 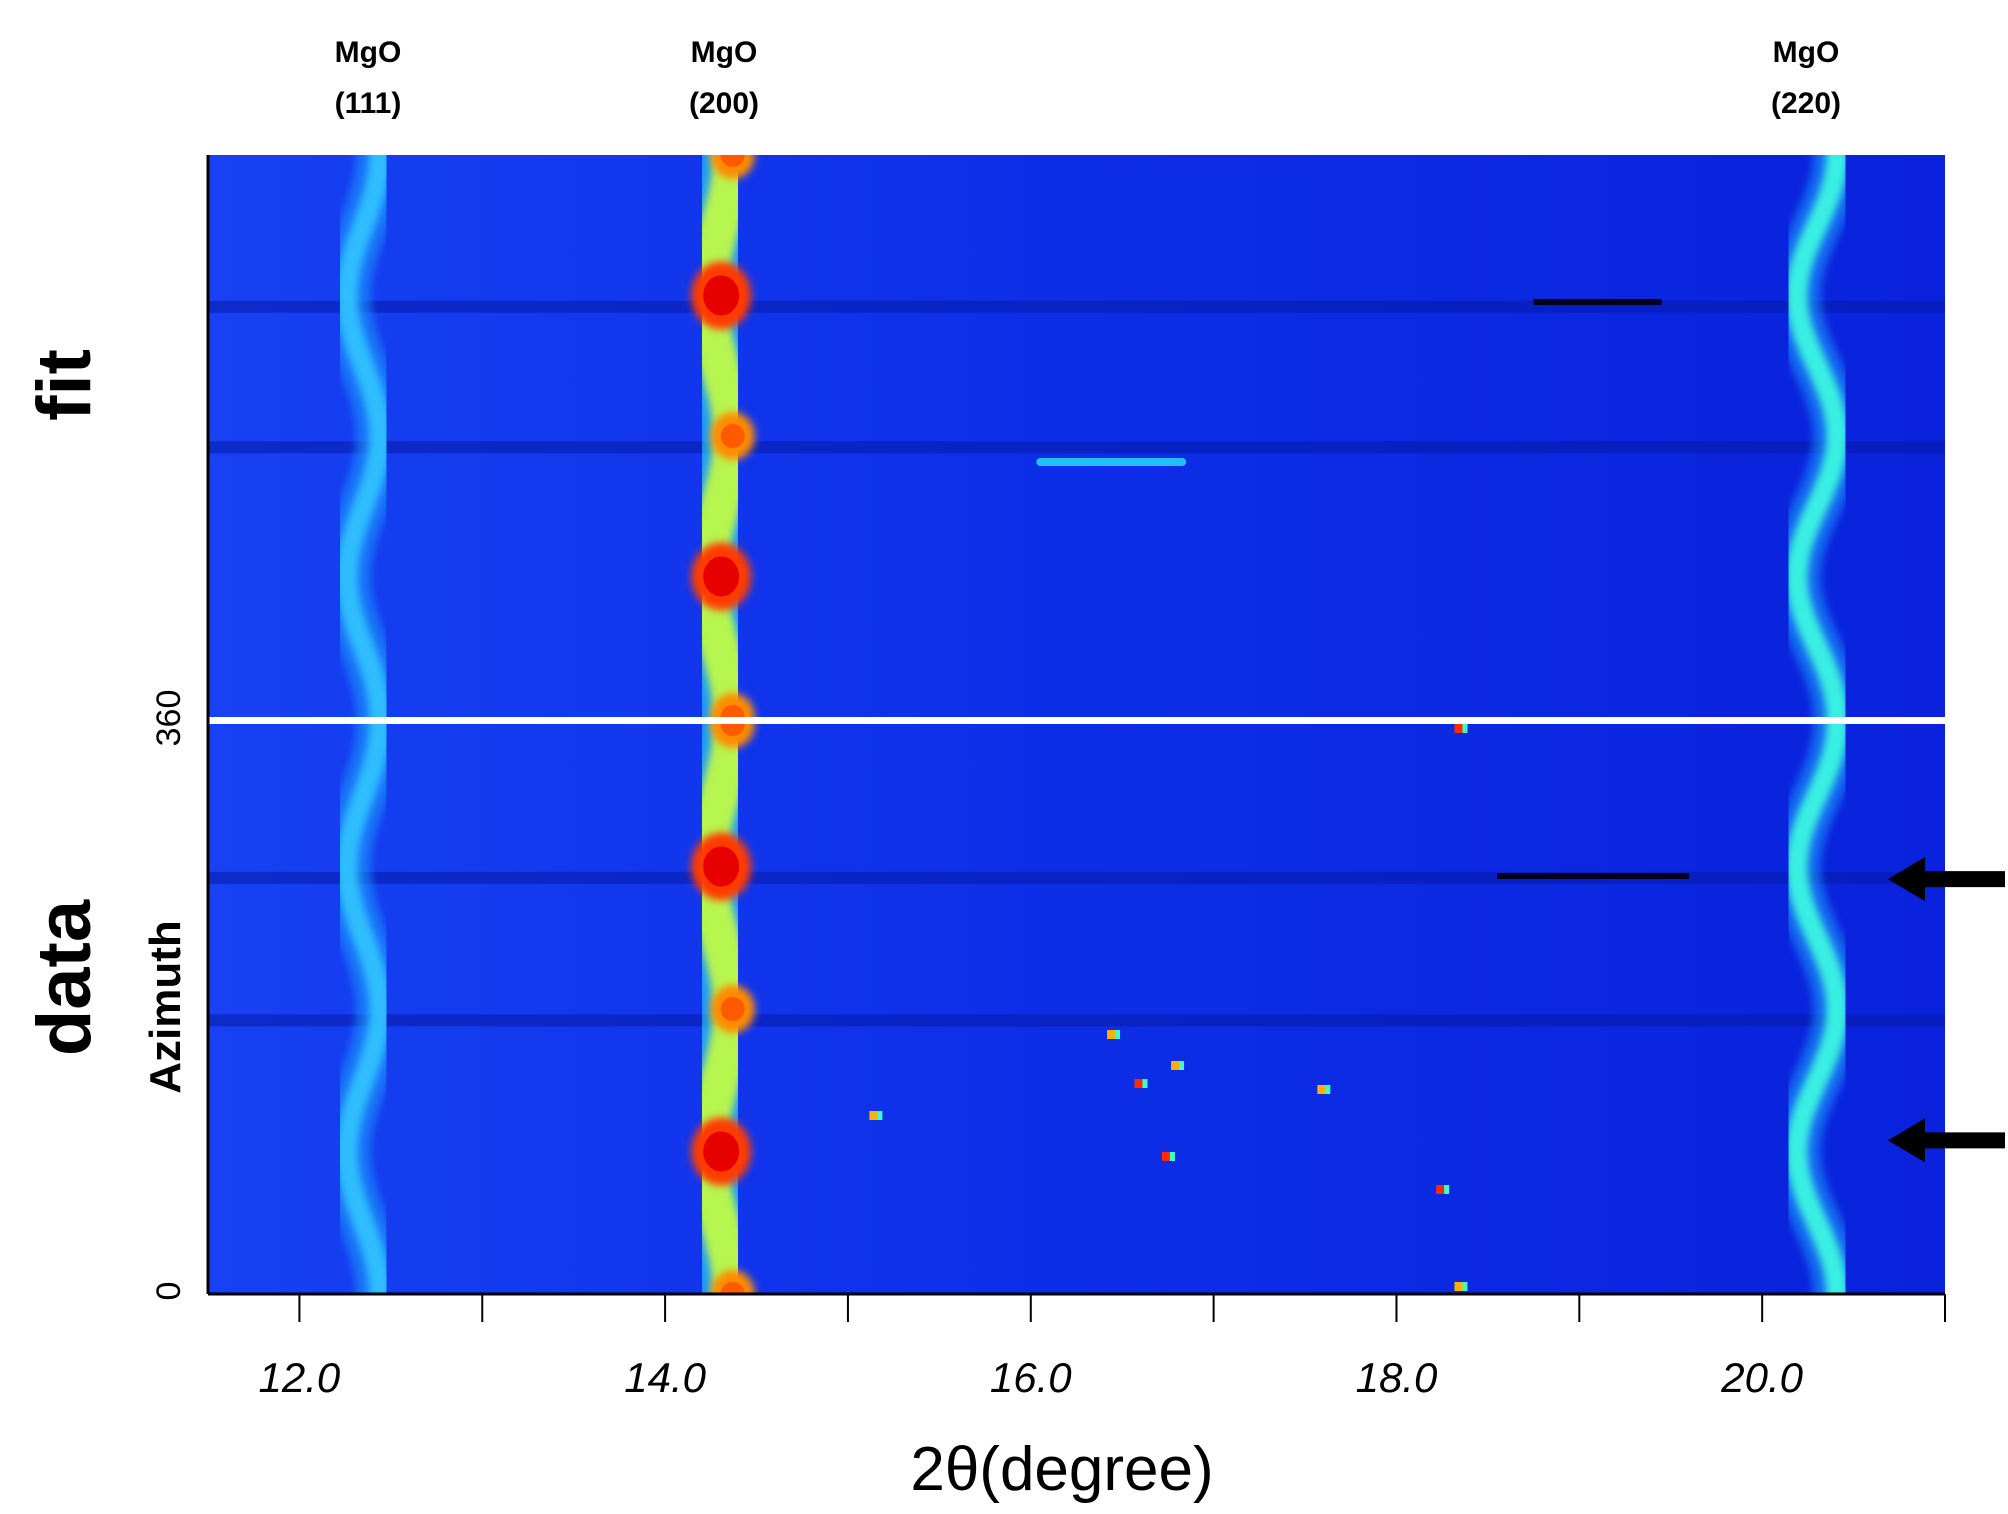 What do you see at coordinates (300, 1377) in the screenshot?
I see `x-tick-label-12.0: 12.0` at bounding box center [300, 1377].